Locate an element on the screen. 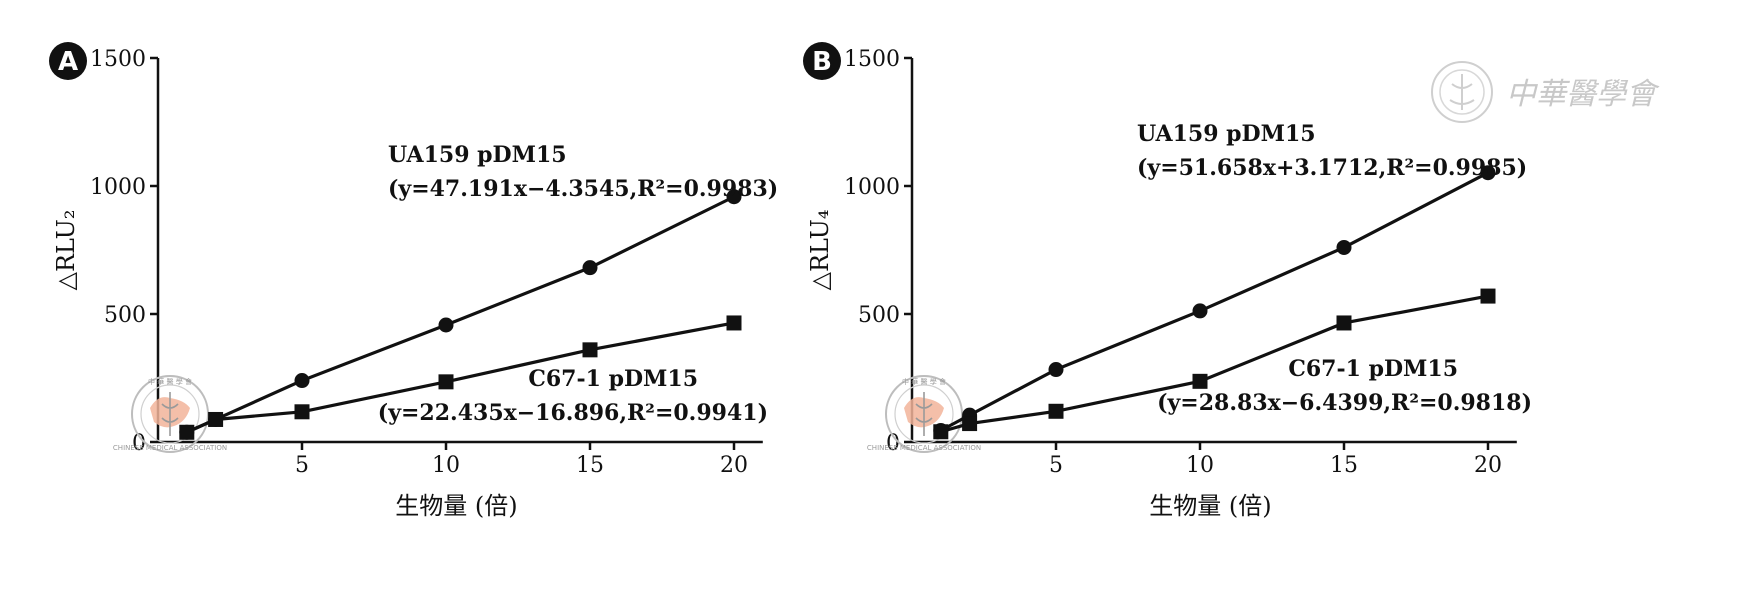 The image size is (1758, 601). y-axis-title: △RLU₂ is located at coordinates (66, 250).